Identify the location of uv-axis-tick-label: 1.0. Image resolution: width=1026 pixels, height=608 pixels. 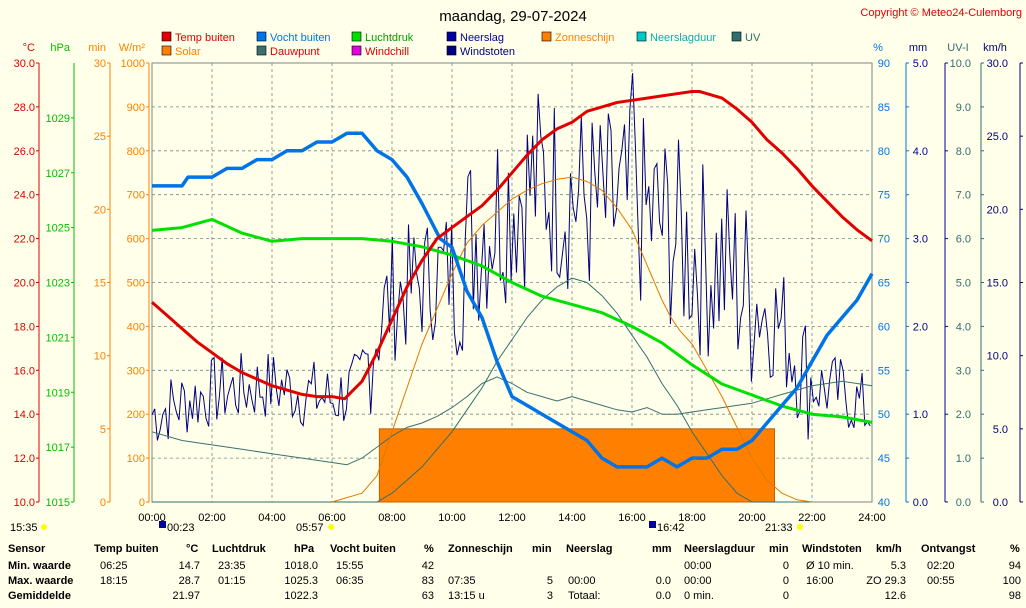
(963, 459).